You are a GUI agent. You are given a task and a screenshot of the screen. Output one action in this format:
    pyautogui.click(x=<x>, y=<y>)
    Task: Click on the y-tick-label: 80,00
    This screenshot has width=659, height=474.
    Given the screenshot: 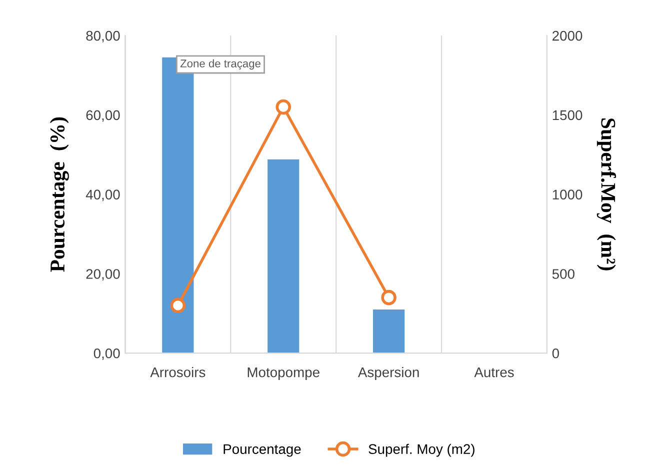 What is the action you would take?
    pyautogui.click(x=103, y=36)
    